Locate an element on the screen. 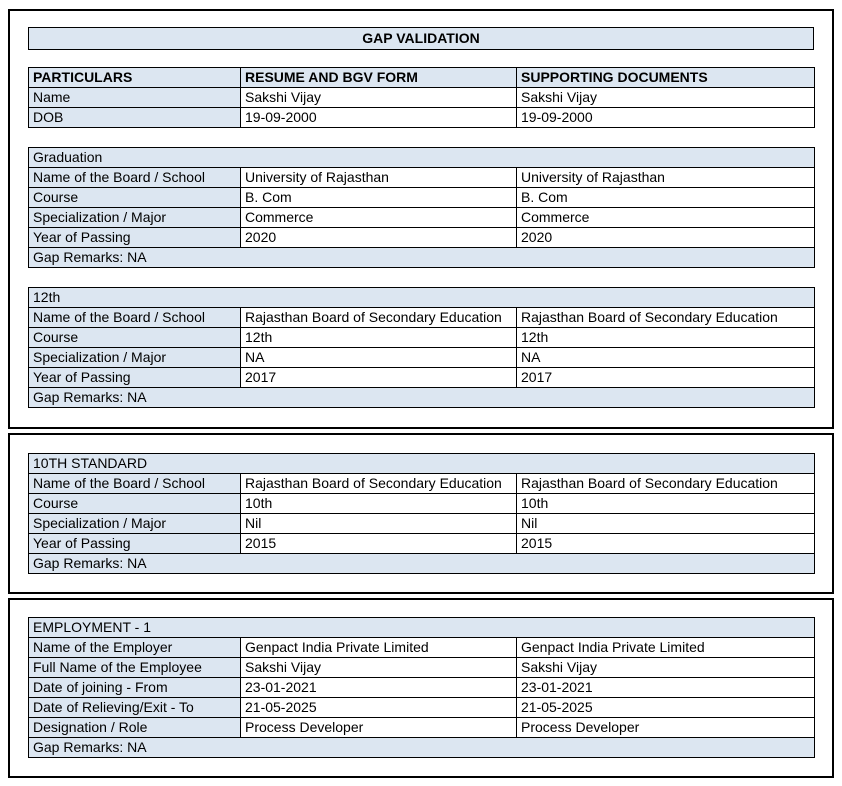 This screenshot has height=786, width=842. resume-value-cell: Commerce is located at coordinates (378, 217).